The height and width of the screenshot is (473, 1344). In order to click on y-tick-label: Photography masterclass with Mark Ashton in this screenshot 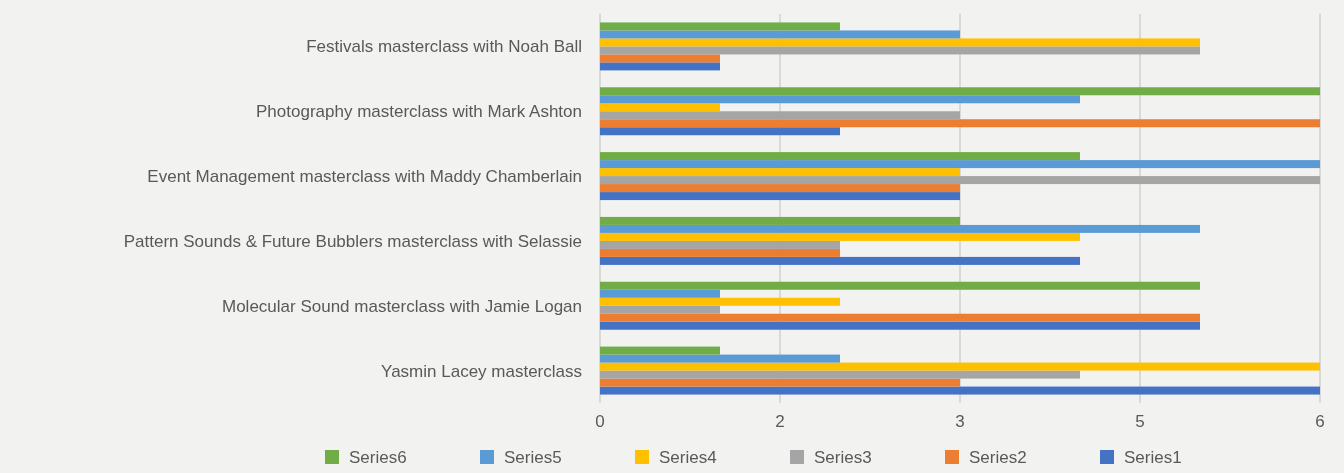, I will do `click(419, 112)`.